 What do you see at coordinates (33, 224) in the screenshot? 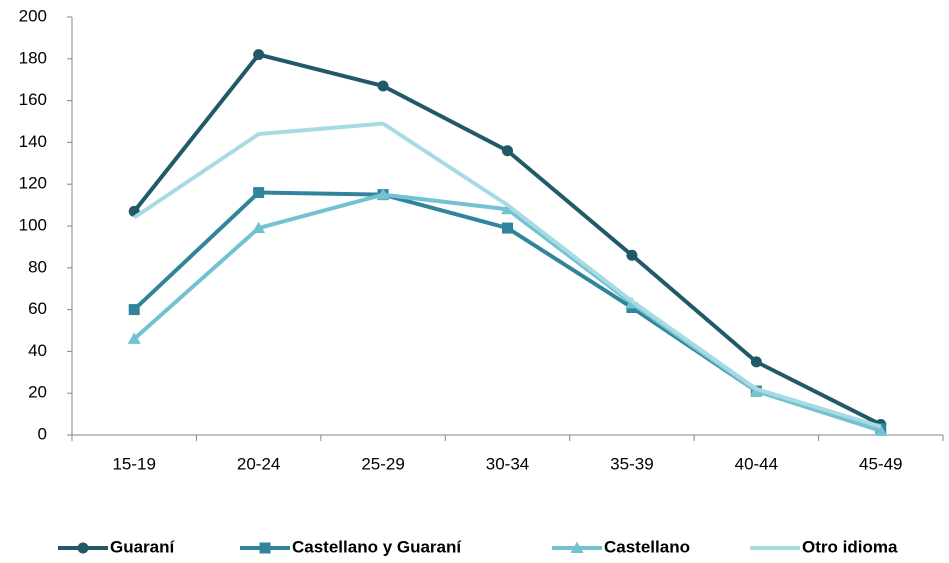
I see `y-tick-label: 100` at bounding box center [33, 224].